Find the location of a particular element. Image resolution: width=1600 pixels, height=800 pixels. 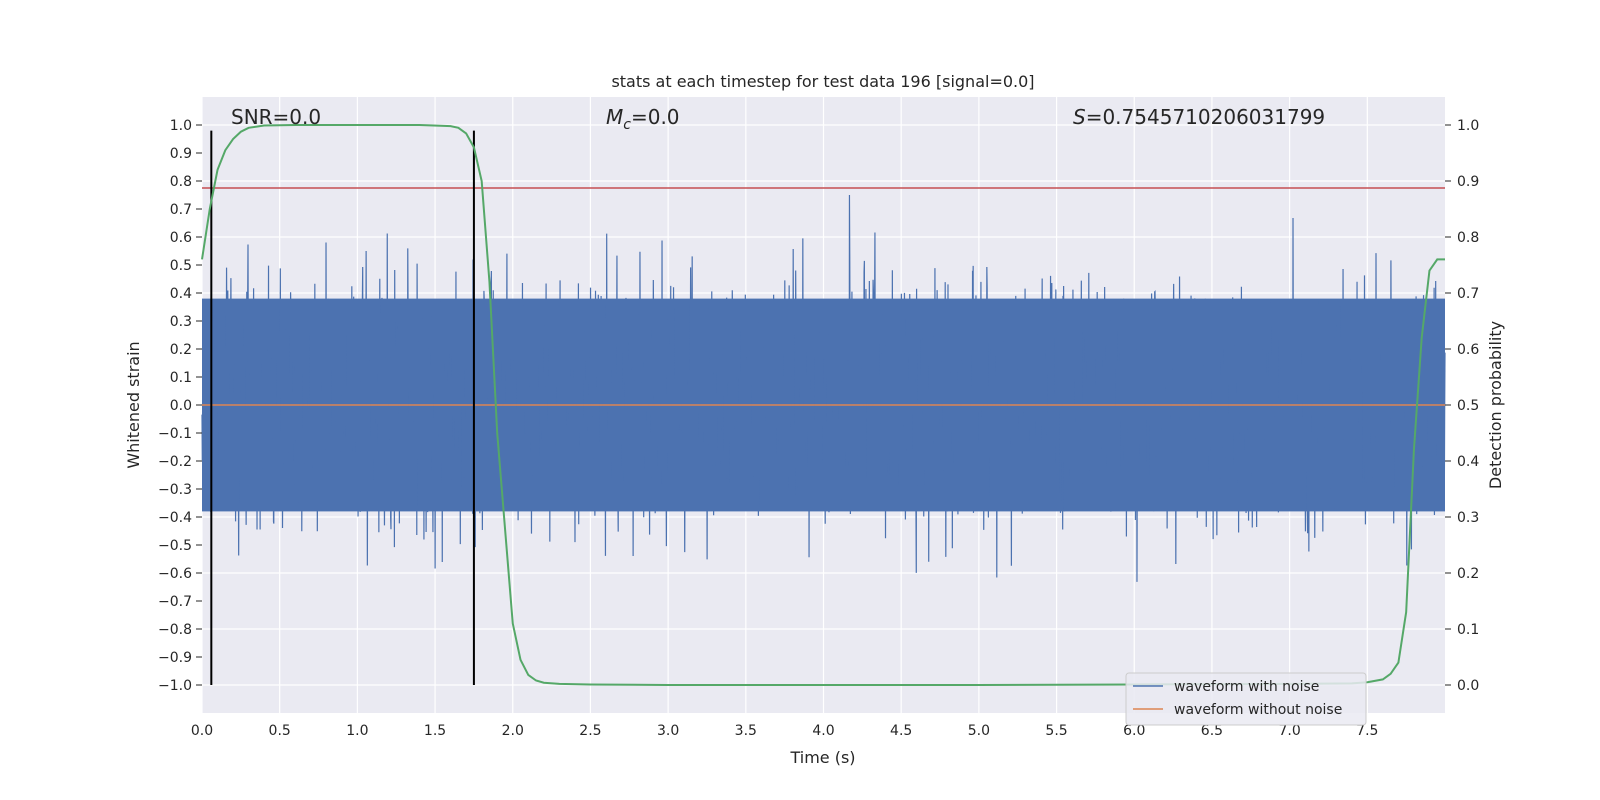

y-tick-label: −0.8 is located at coordinates (175, 630).